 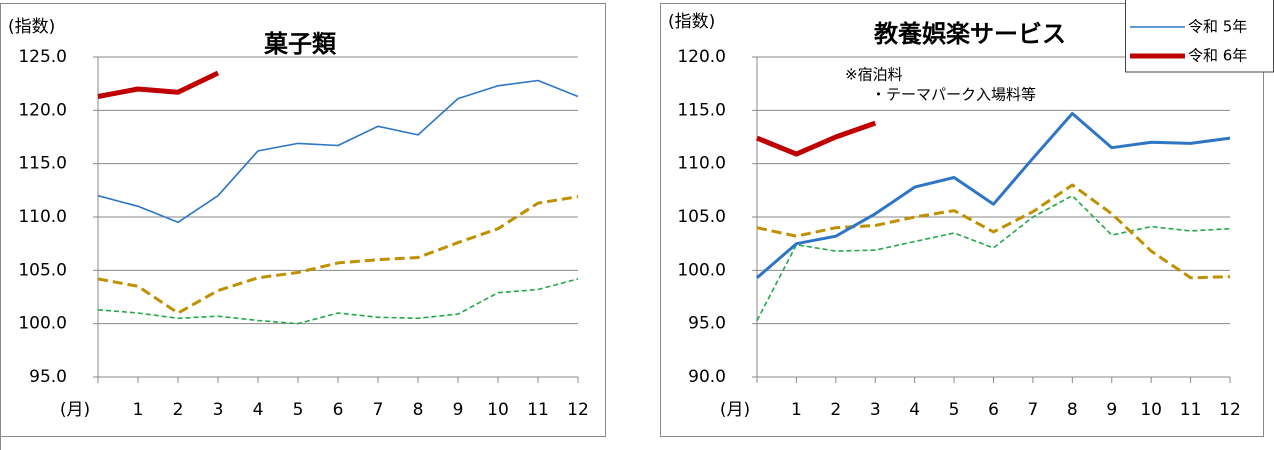 What do you see at coordinates (970, 34) in the screenshot?
I see `chart-title: 教養娯楽サービス` at bounding box center [970, 34].